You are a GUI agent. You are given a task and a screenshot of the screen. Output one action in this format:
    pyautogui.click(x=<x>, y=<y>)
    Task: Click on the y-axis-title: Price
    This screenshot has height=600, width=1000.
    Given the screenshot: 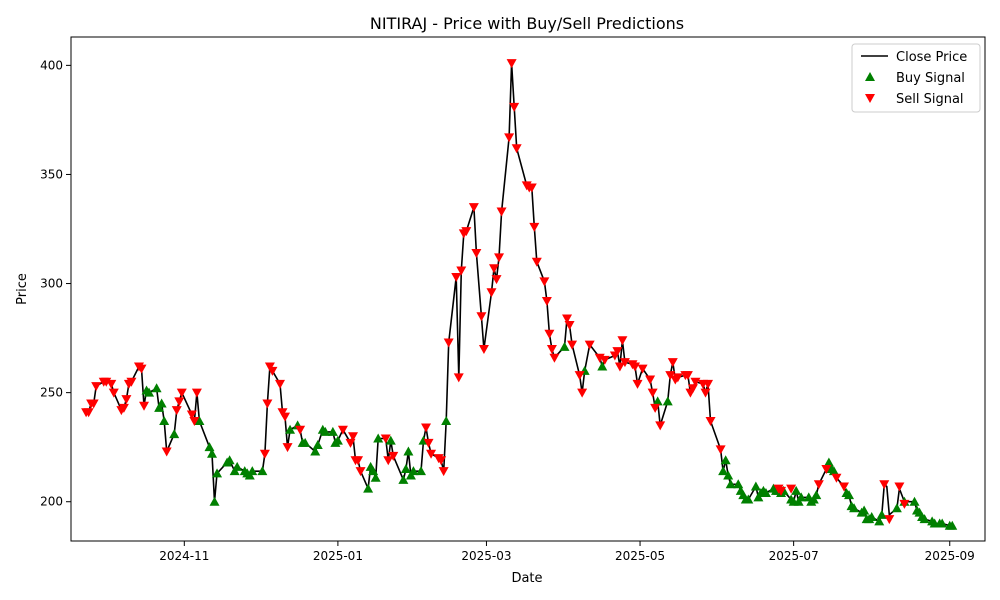 What is the action you would take?
    pyautogui.click(x=22, y=289)
    